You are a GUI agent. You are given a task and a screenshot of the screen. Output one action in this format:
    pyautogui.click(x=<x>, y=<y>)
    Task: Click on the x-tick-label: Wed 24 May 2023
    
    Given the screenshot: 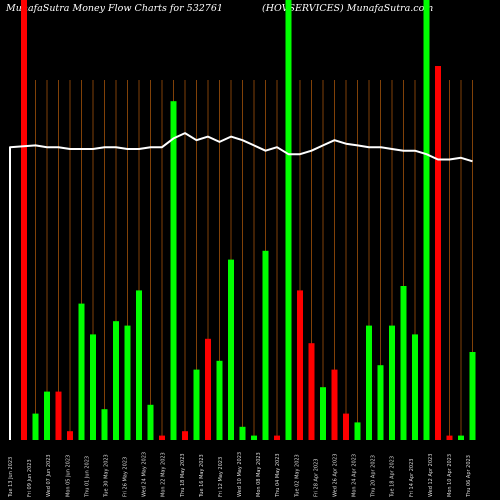 What is the action you would take?
    pyautogui.click(x=145, y=474)
    